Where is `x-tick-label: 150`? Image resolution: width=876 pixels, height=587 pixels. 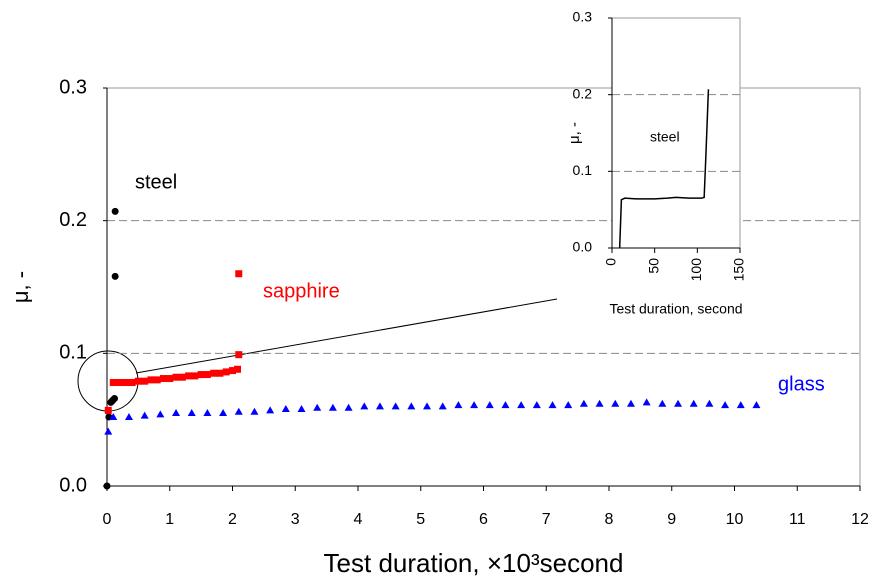 x-tick-label: 150 is located at coordinates (739, 270).